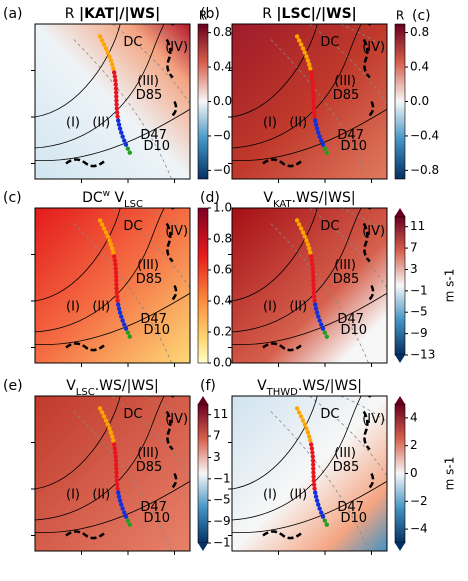 Image resolution: width=468 pixels, height=581 pixels. What do you see at coordinates (92, 198) in the screenshot?
I see `title-part: DC` at bounding box center [92, 198].